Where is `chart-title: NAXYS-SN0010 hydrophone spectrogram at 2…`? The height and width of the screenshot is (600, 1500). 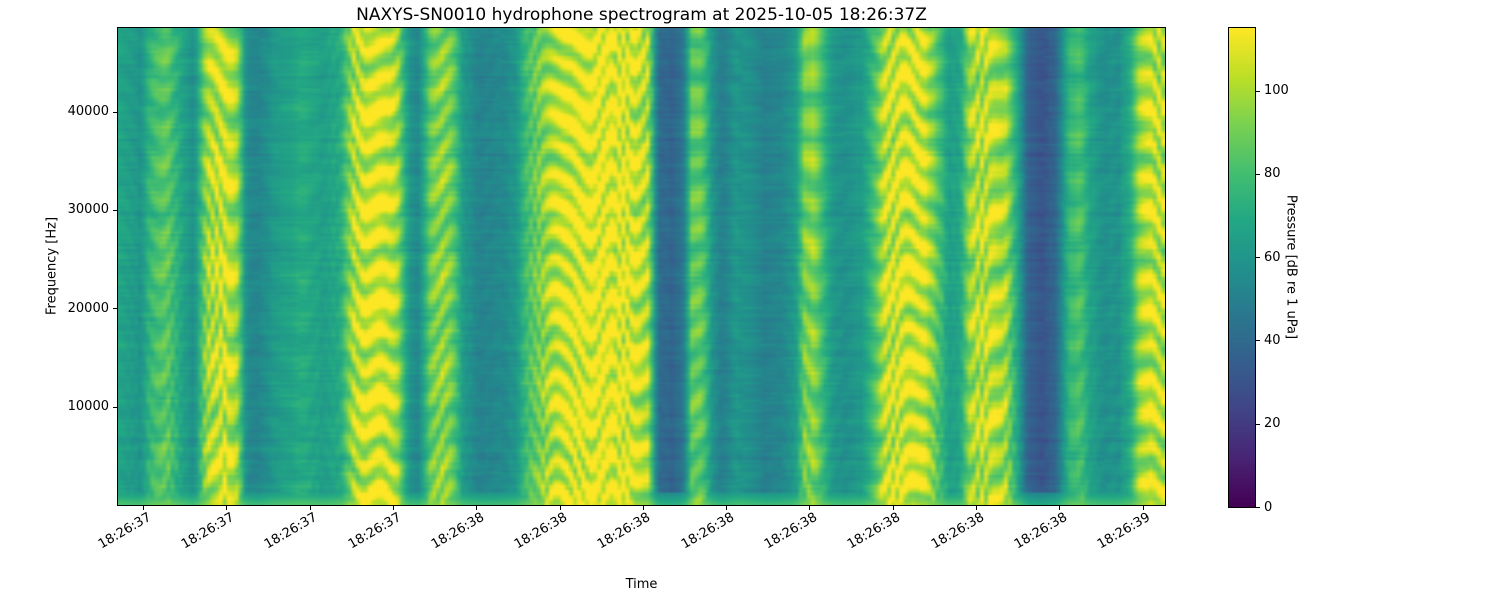
chart-title: NAXYS-SN0010 hydrophone spectrogram at 2… is located at coordinates (641, 15).